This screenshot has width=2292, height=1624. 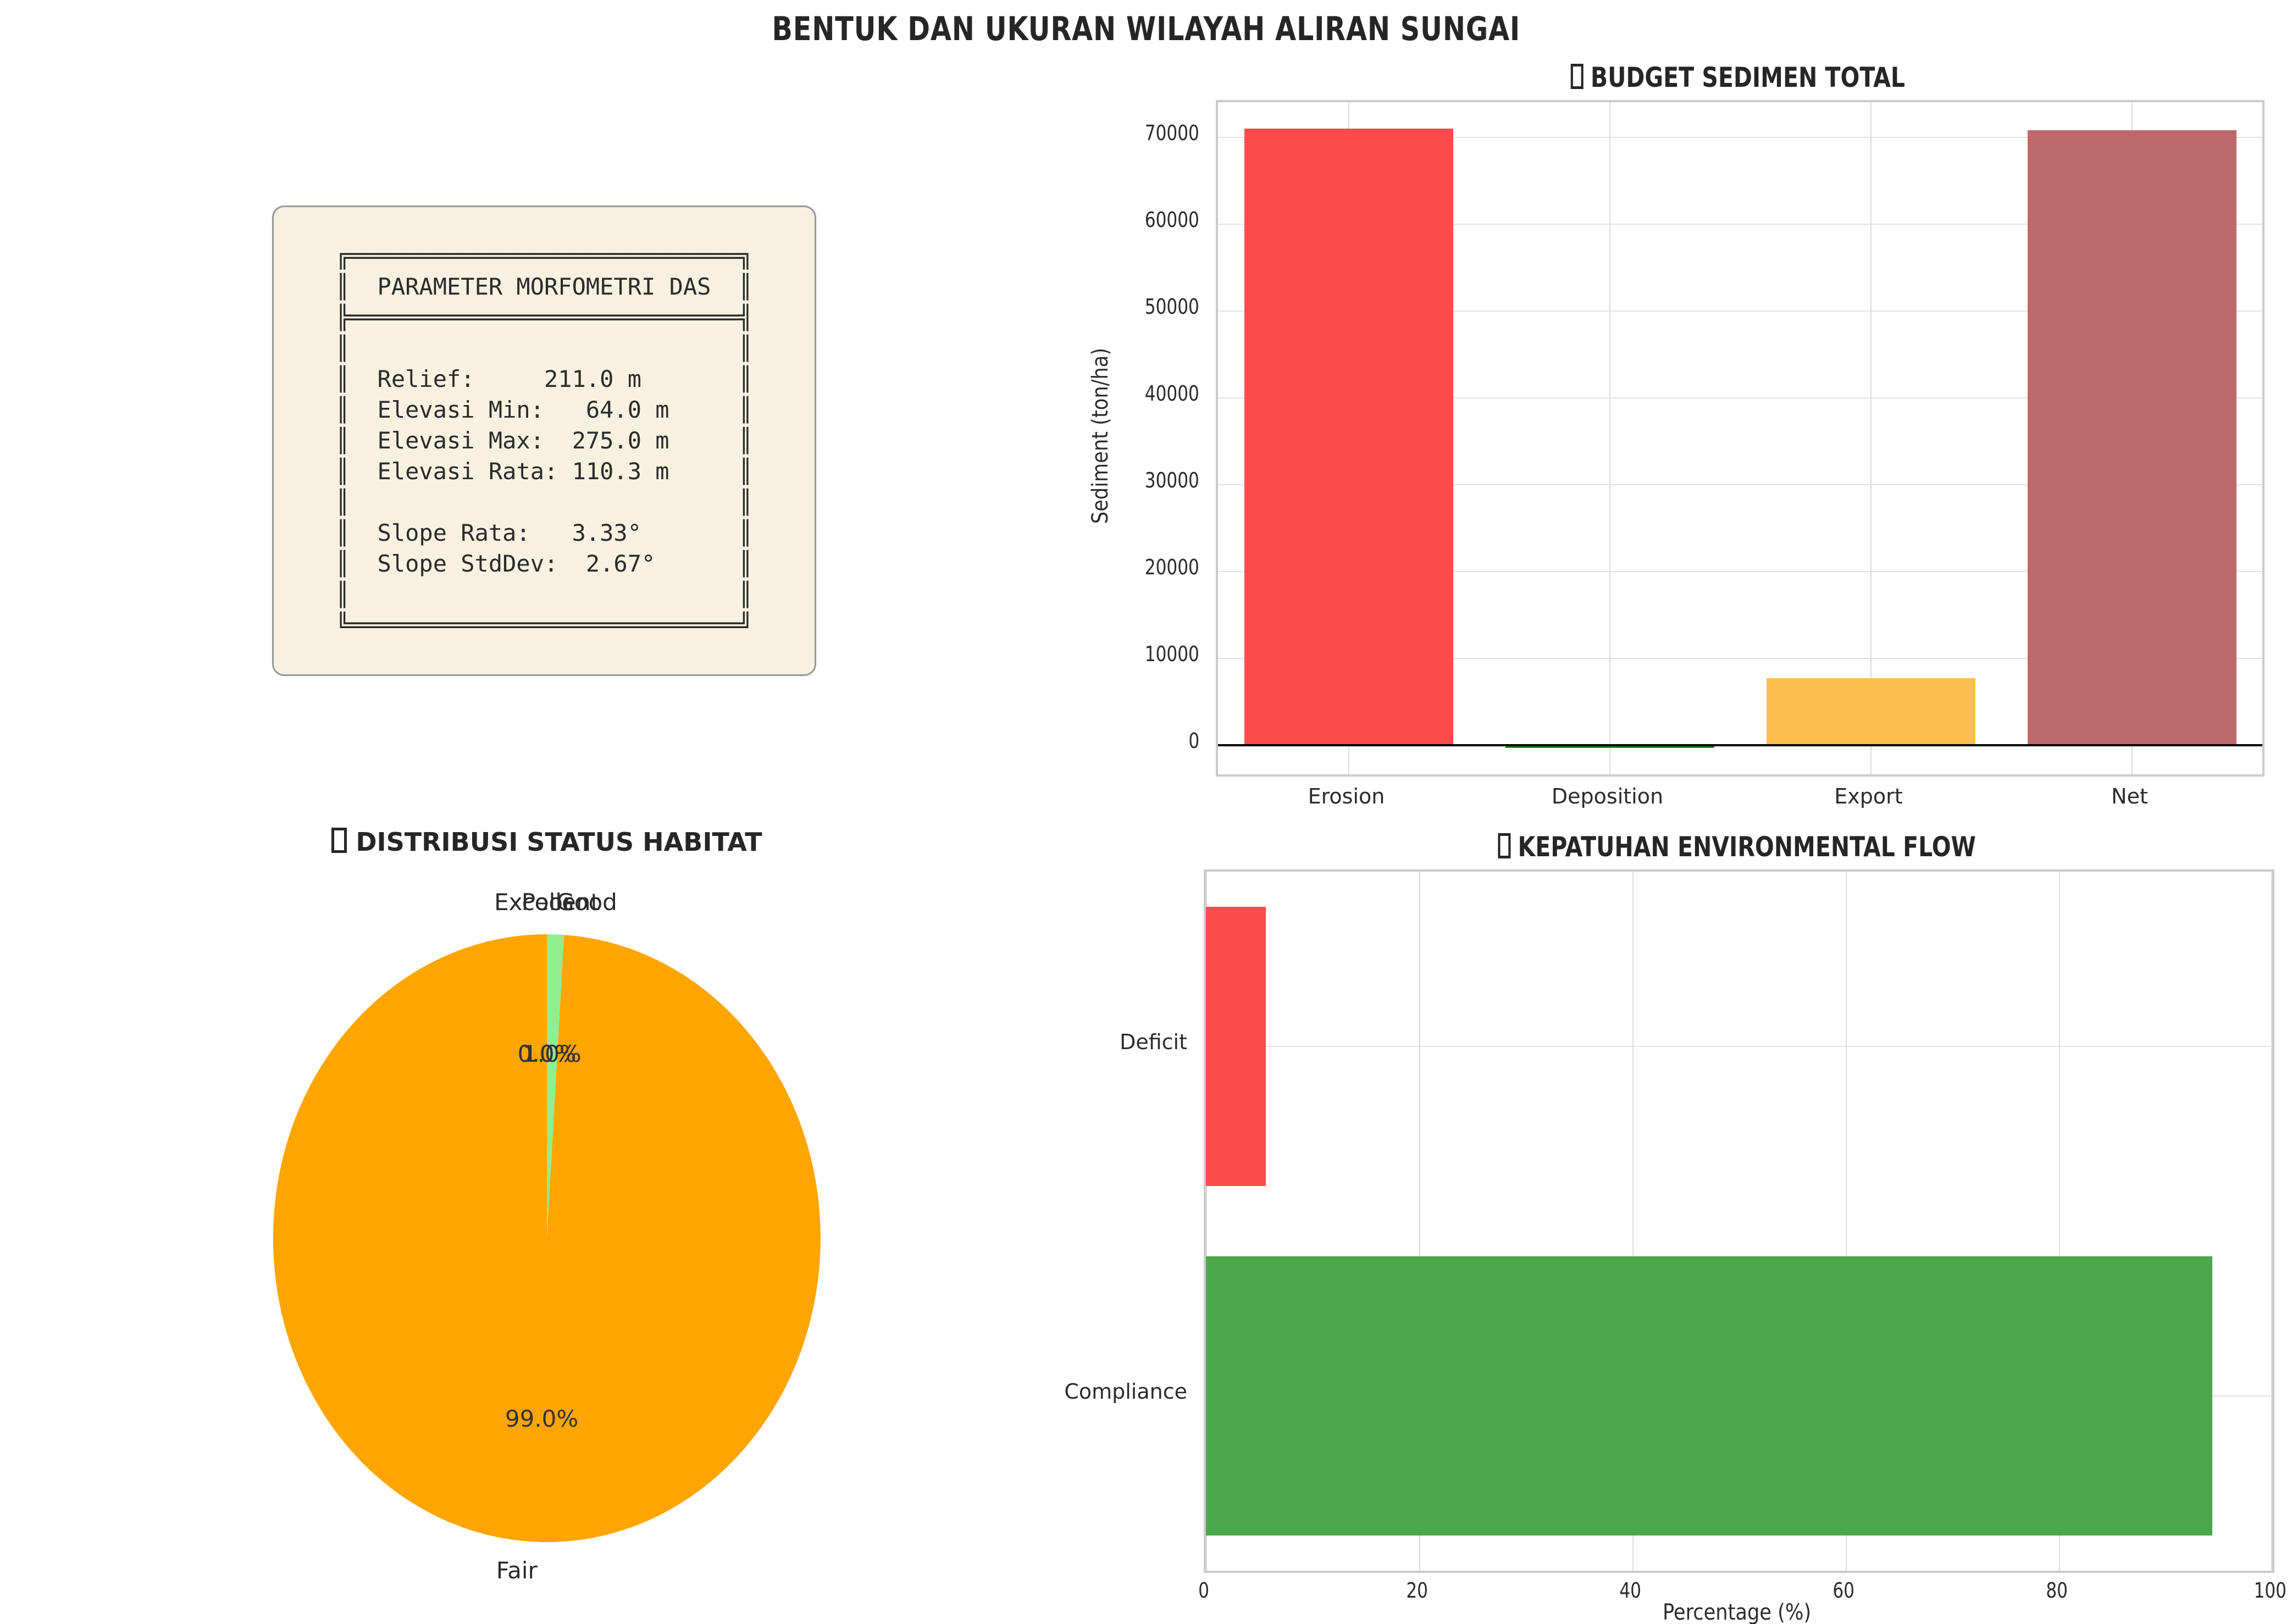 What do you see at coordinates (1709, 1396) in the screenshot?
I see `bar-compliance` at bounding box center [1709, 1396].